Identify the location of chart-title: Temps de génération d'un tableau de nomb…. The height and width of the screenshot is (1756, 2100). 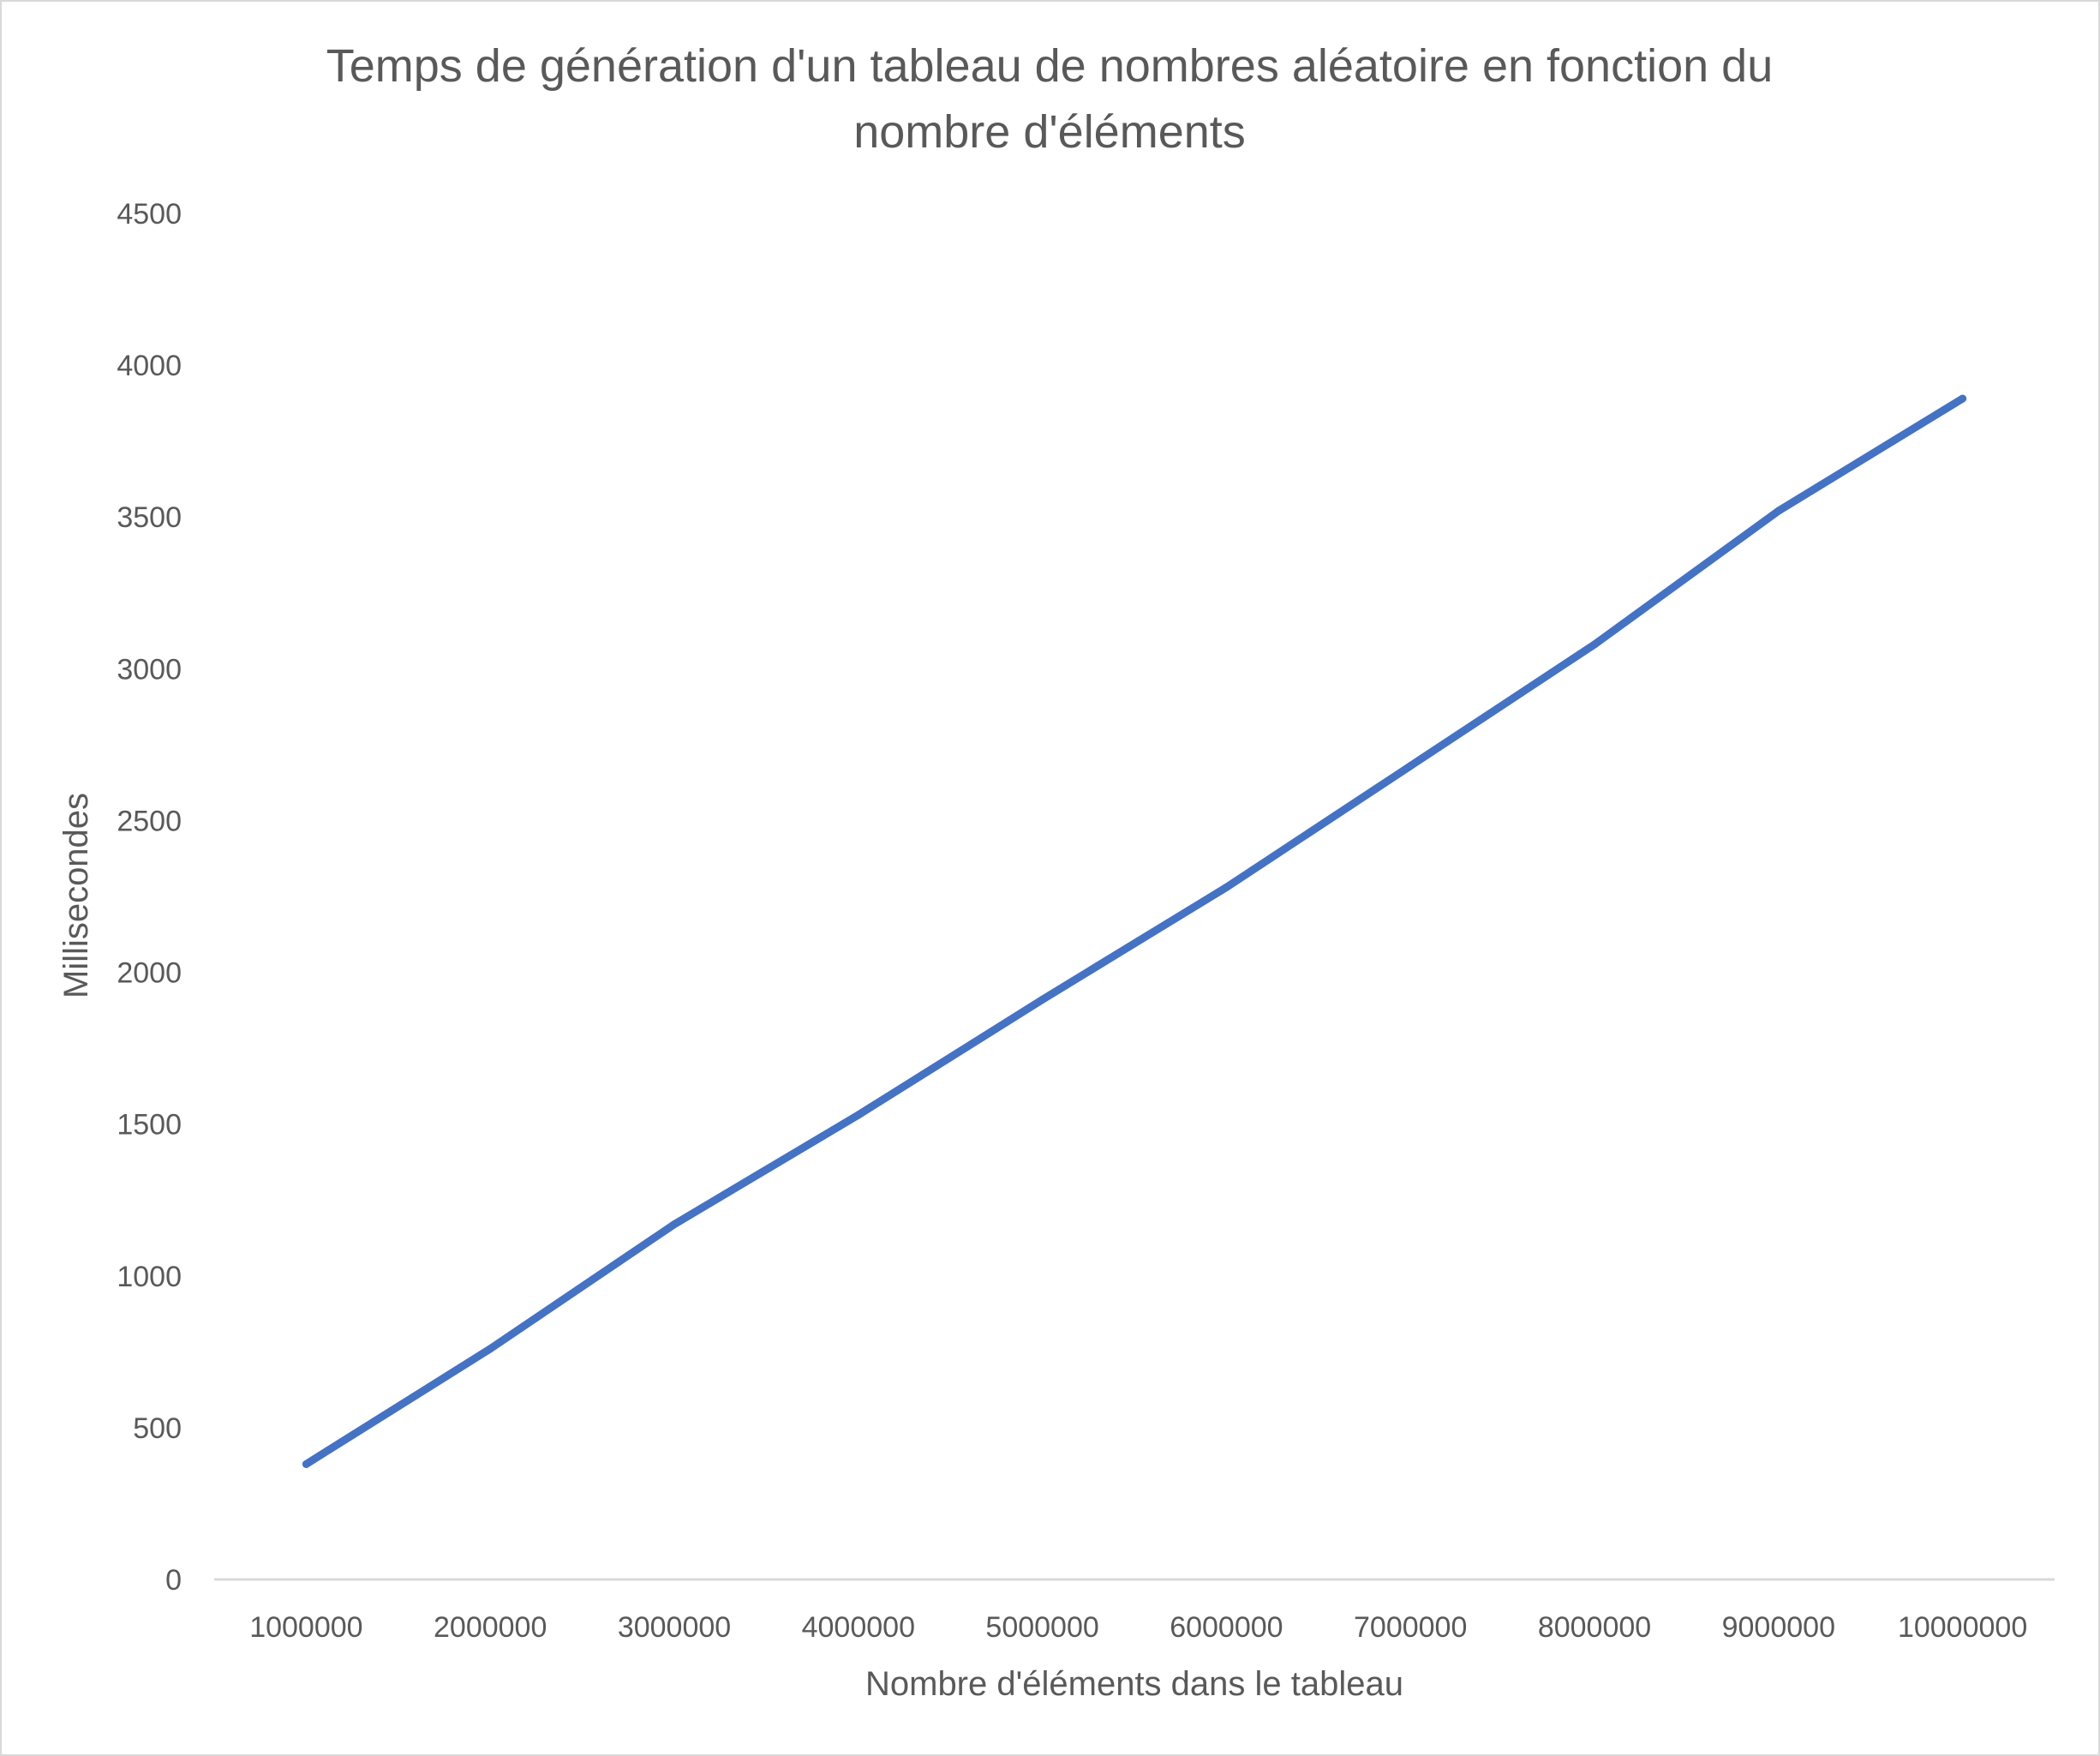
(1049, 99).